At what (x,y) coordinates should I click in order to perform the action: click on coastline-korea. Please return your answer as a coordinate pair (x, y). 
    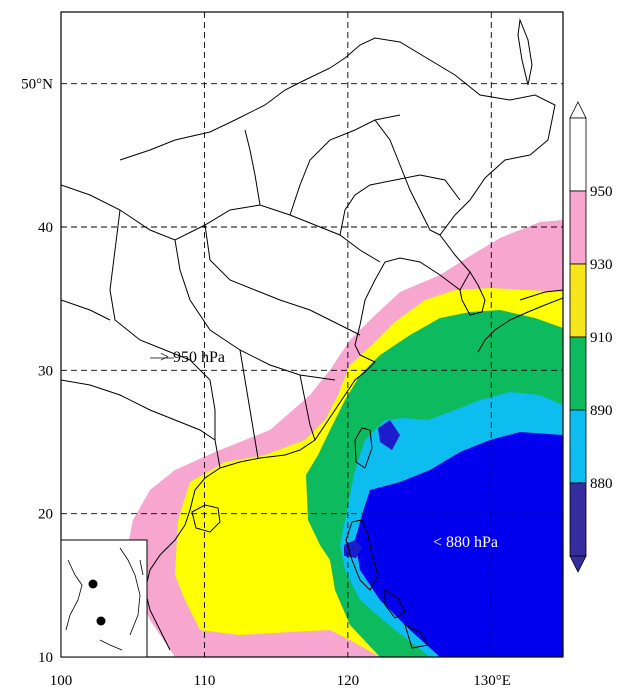
    Looking at the image, I should click on (472, 293).